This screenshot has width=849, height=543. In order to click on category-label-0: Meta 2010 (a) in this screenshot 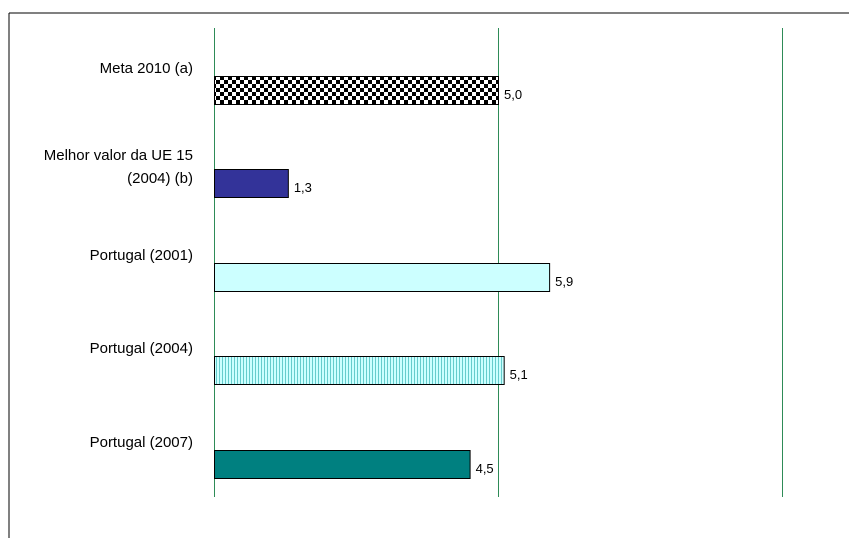, I will do `click(146, 68)`.